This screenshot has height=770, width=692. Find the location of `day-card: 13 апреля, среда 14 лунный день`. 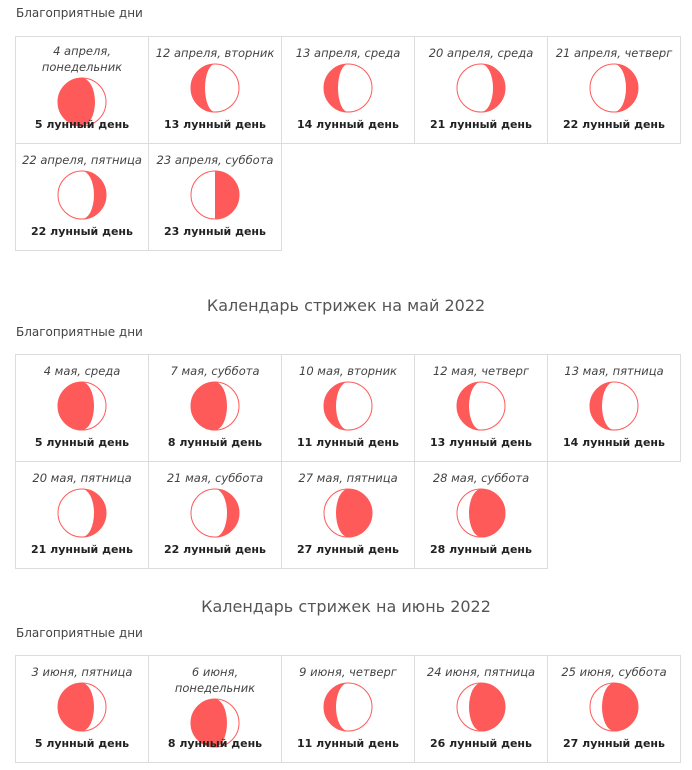

day-card: 13 апреля, среда 14 лунный день is located at coordinates (348, 90).